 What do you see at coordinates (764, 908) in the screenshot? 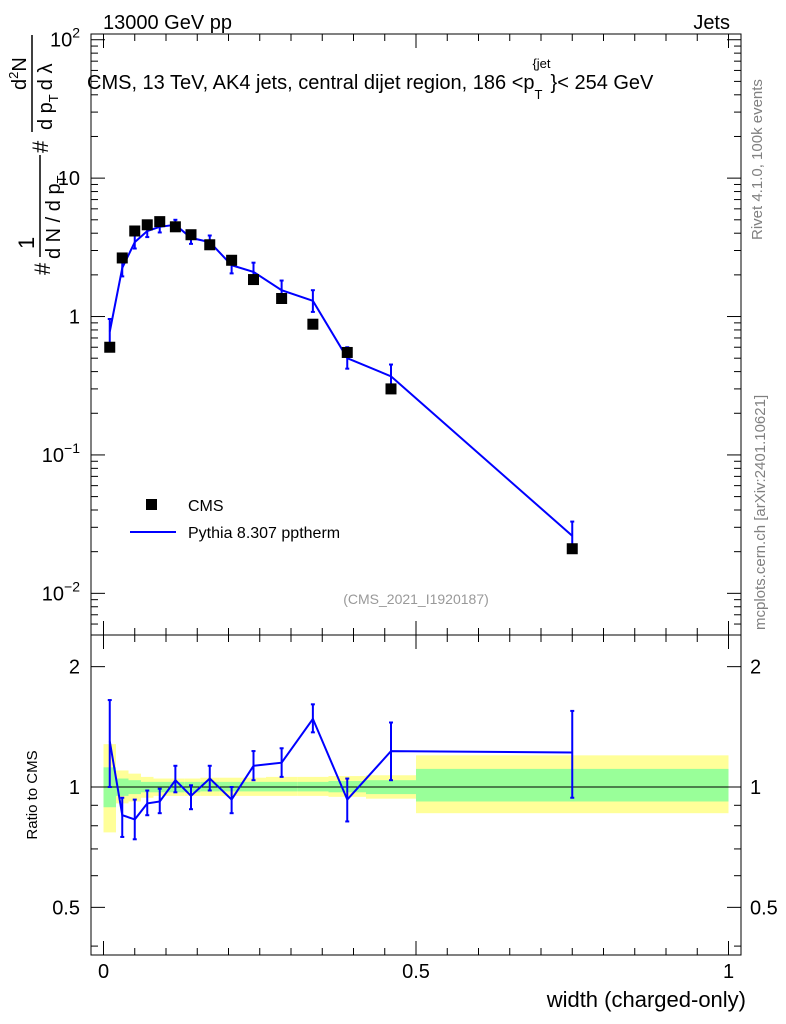
I see `ratio-y-tick-label-right: 0.5` at bounding box center [764, 908].